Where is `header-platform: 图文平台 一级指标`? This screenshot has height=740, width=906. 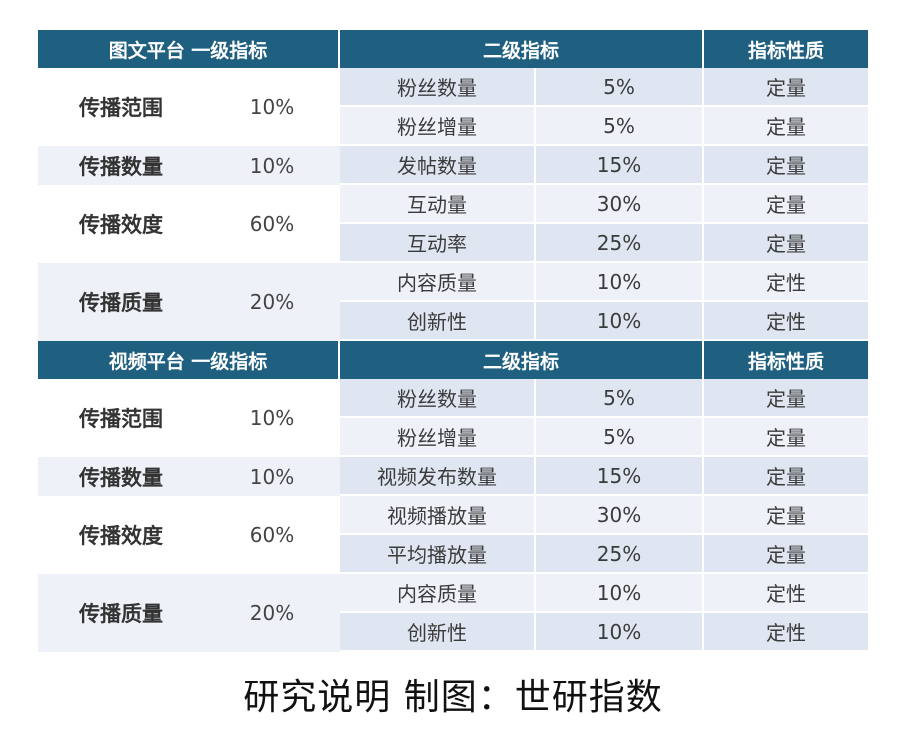
header-platform: 图文平台 一级指标 is located at coordinates (189, 49).